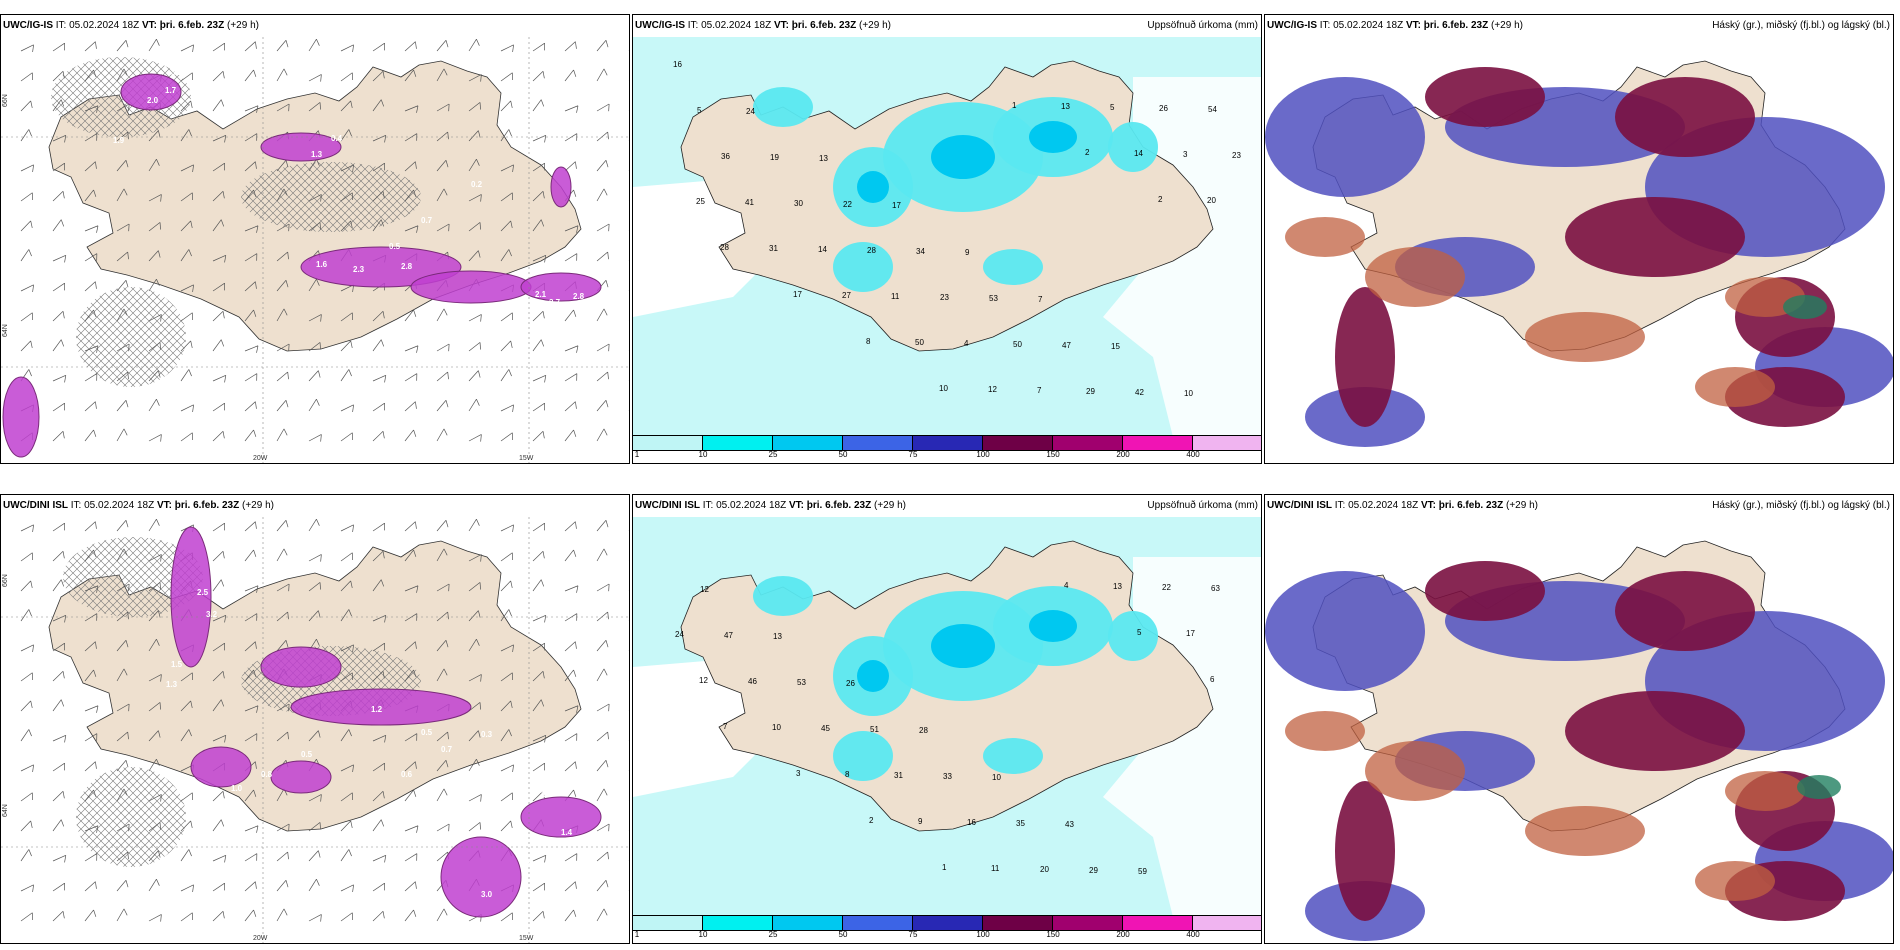  Describe the element at coordinates (703, 454) in the screenshot. I see `colorbar-tick: 10` at that location.